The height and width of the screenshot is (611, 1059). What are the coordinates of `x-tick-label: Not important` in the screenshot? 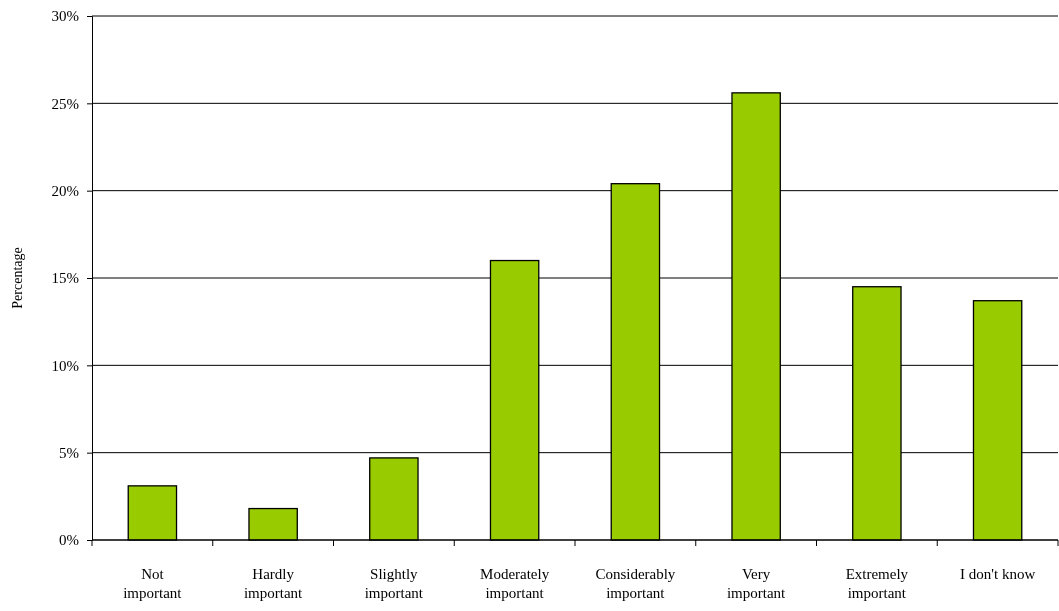 It's located at (153, 583).